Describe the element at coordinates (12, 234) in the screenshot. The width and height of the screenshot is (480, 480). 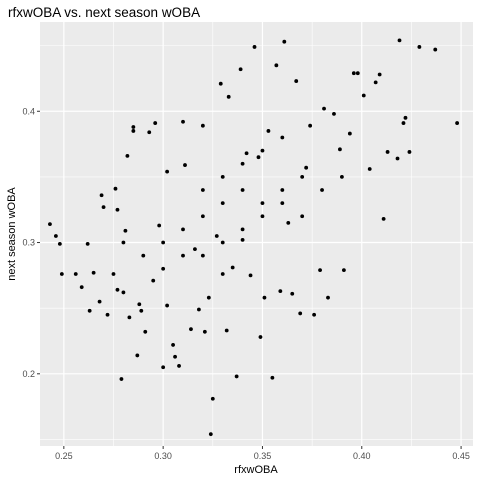
I see `y-axis-title: next season wOBA` at that location.